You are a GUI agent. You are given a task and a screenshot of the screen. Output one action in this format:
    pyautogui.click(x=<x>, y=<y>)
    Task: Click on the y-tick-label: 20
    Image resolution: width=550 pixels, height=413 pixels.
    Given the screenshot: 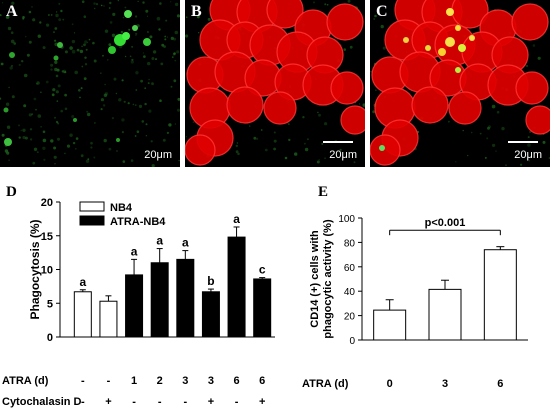 What is the action you would take?
    pyautogui.click(x=350, y=317)
    